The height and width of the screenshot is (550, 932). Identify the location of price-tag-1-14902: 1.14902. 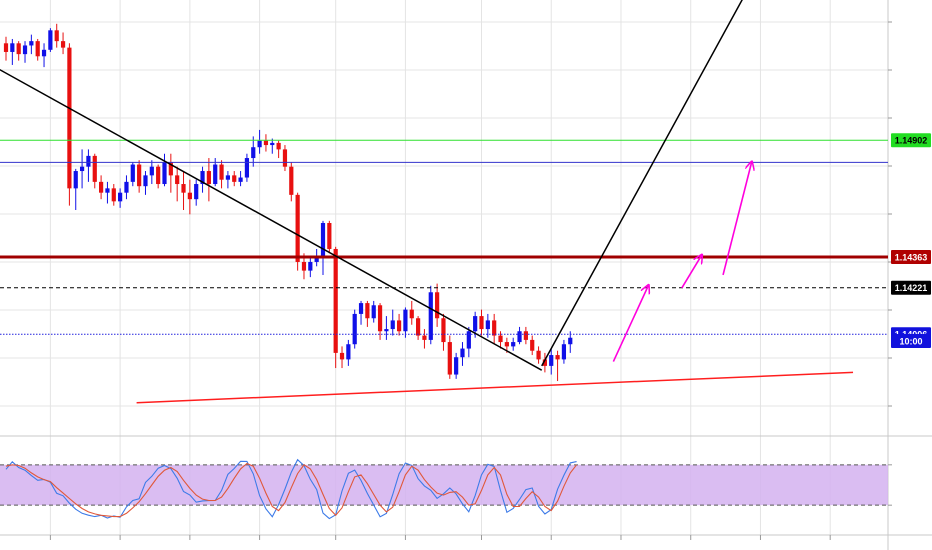
(911, 140).